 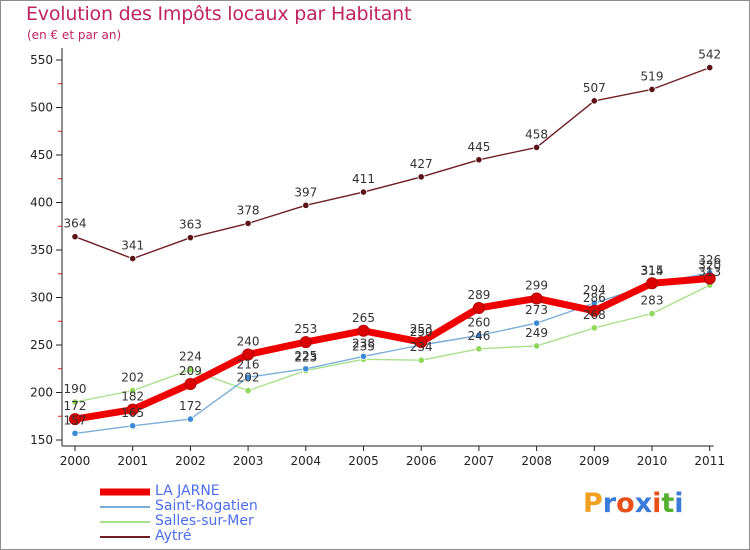 What do you see at coordinates (41, 250) in the screenshot?
I see `y-tick-label: 350` at bounding box center [41, 250].